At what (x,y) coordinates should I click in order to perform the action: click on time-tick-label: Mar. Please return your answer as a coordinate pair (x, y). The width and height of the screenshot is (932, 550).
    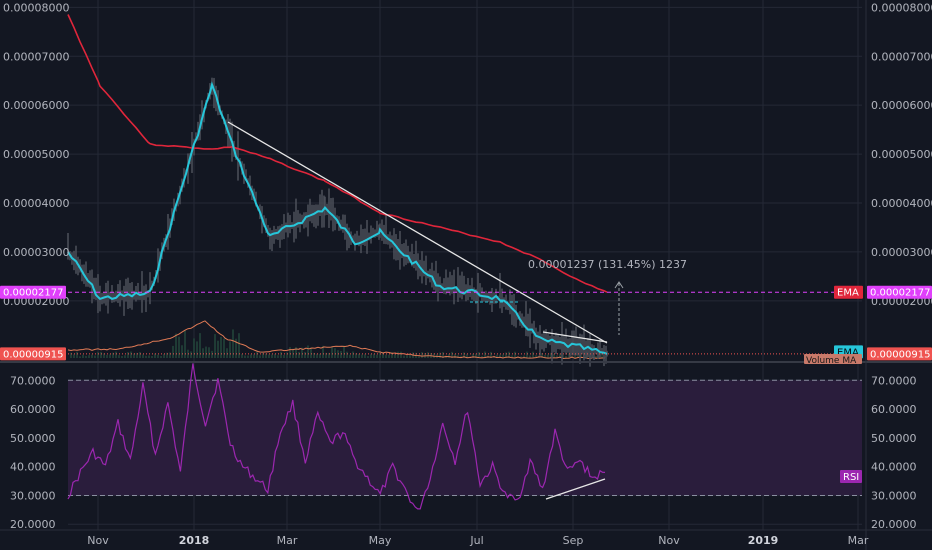
    Looking at the image, I should click on (287, 540).